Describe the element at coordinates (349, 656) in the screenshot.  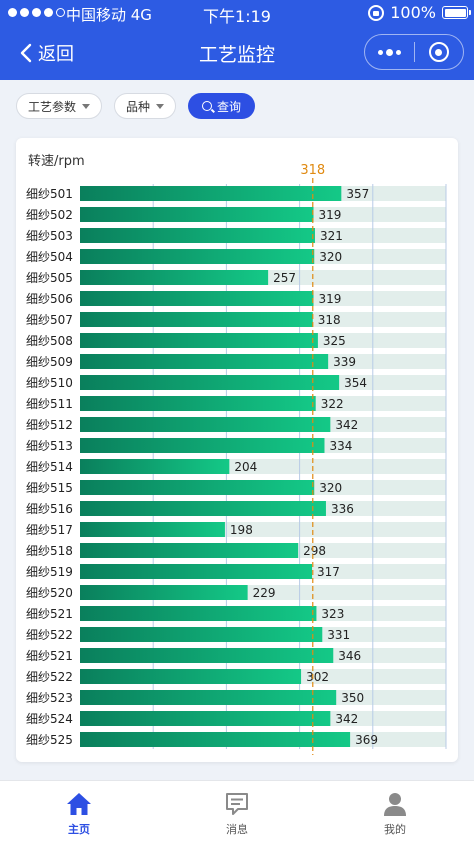
I see `value-label: 346` at that location.